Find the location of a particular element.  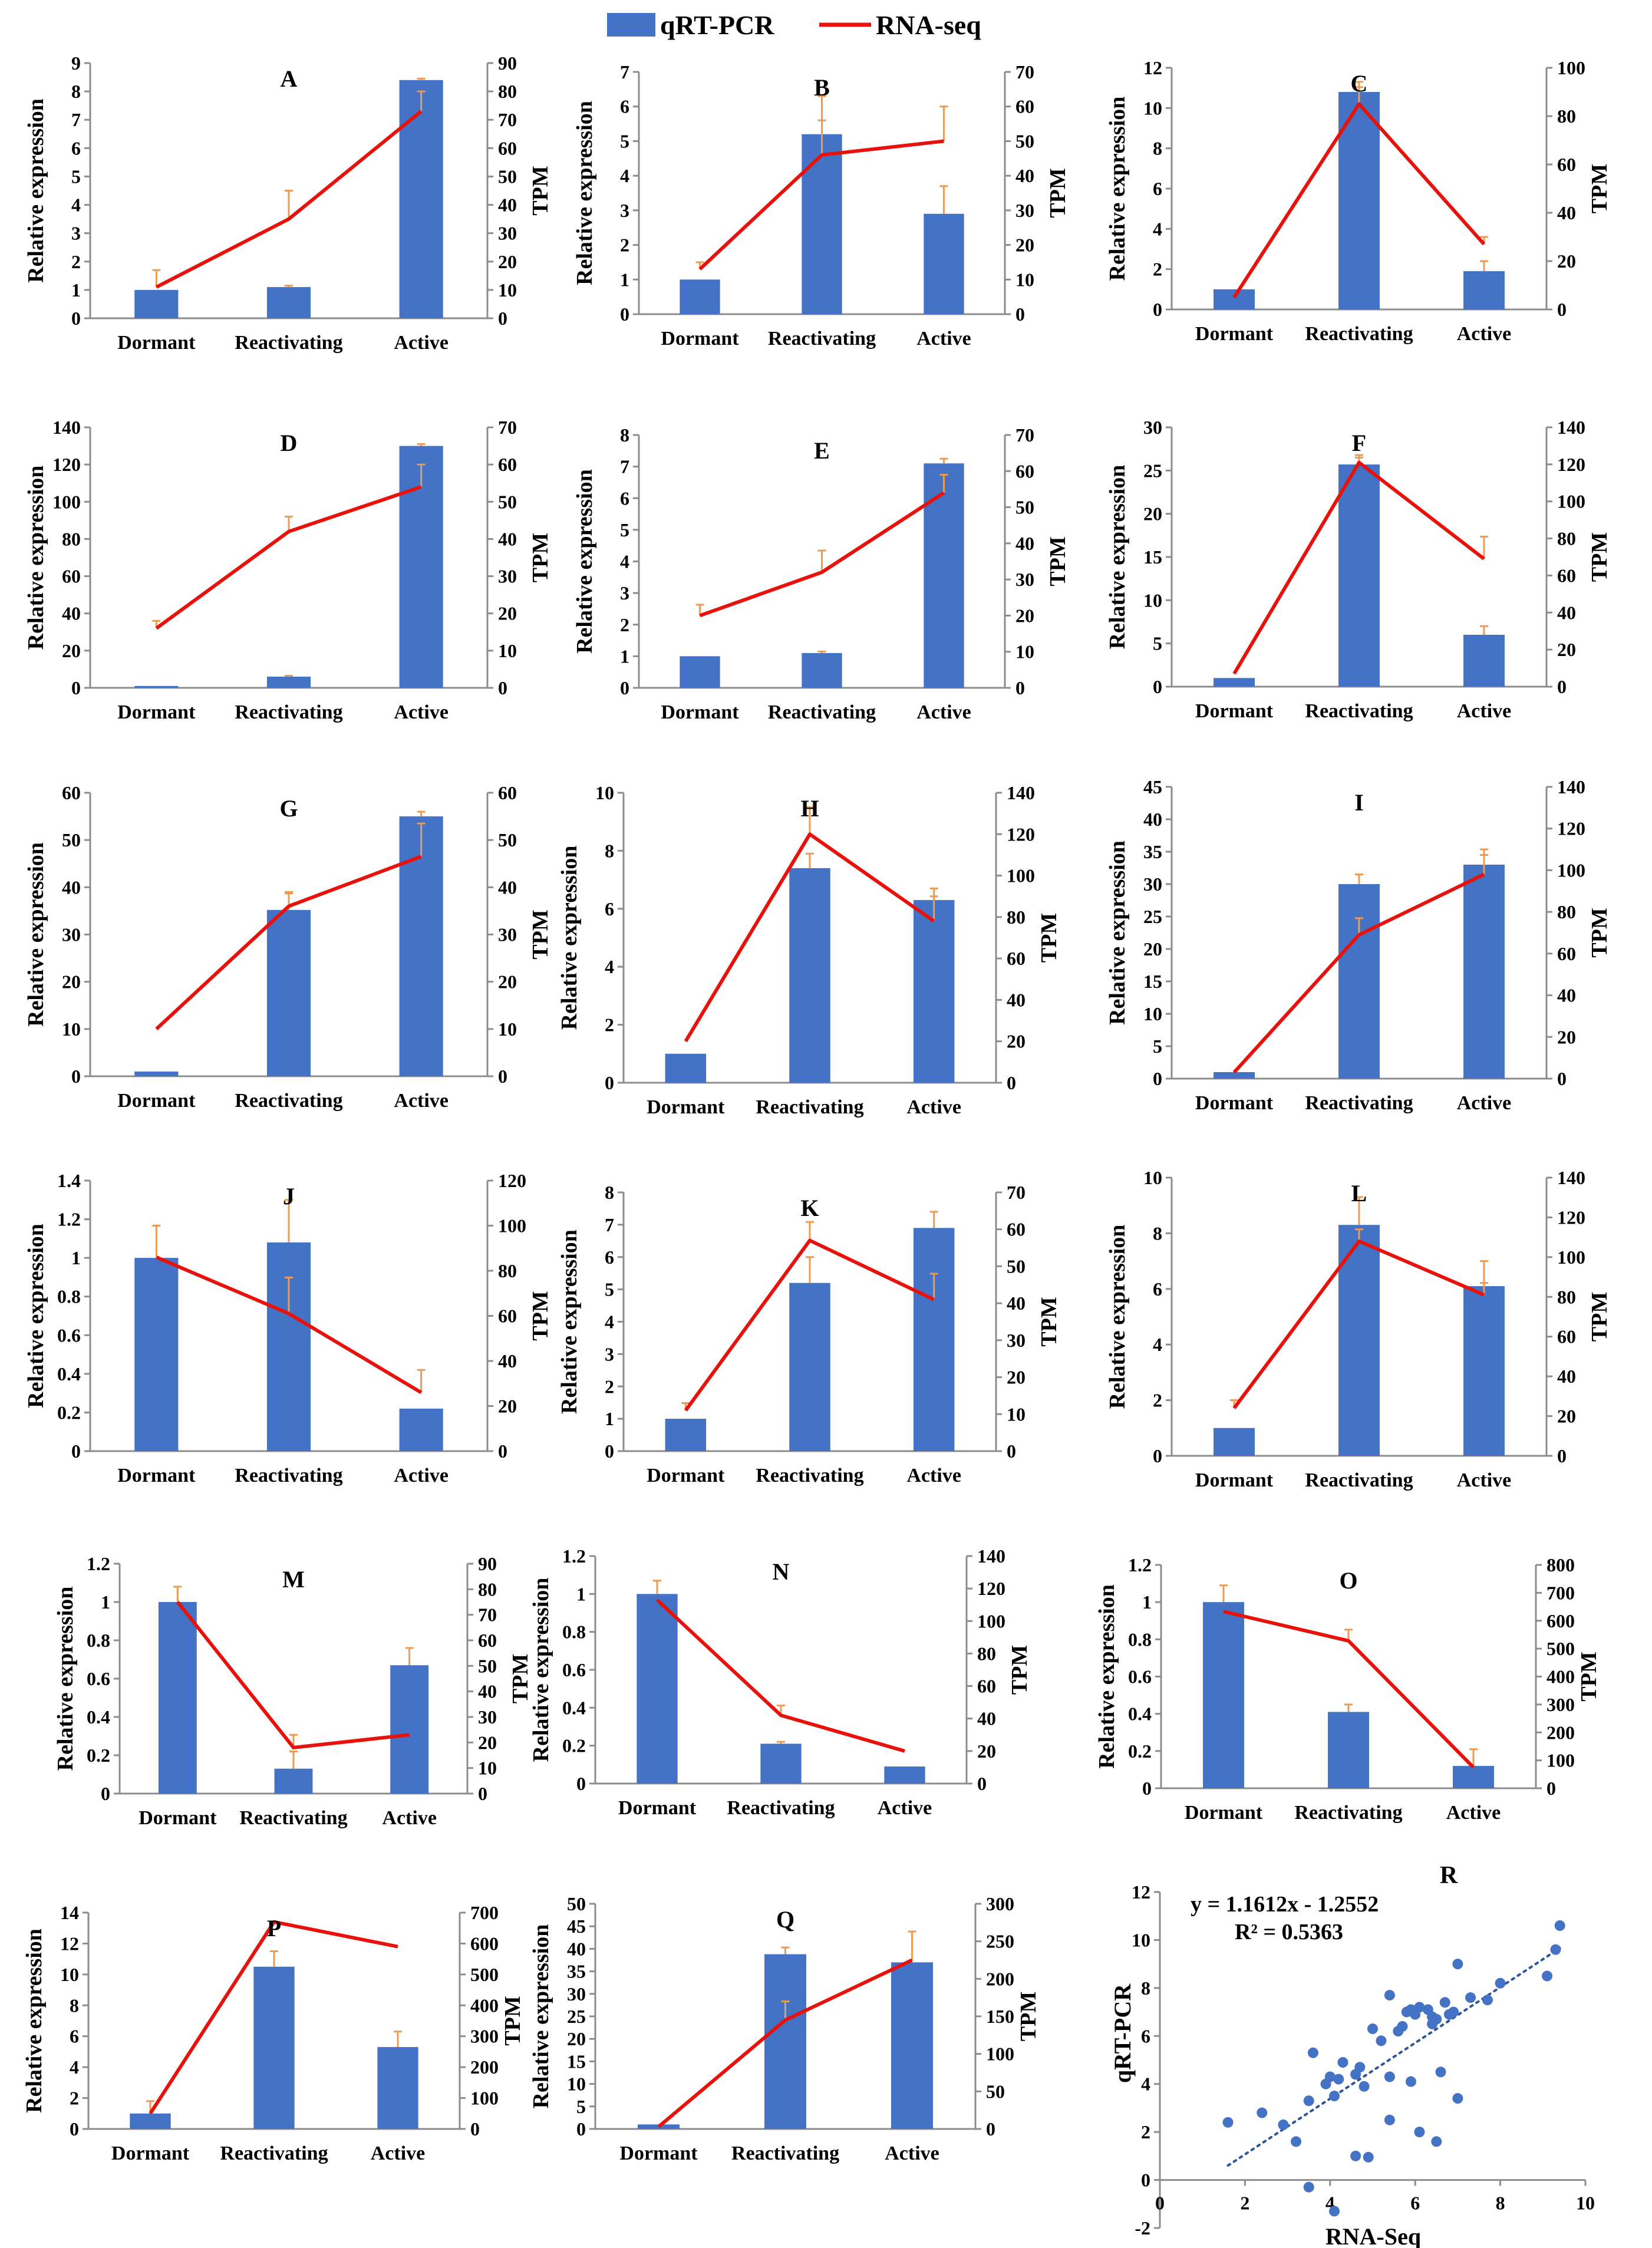

right-tick-label: 300 is located at coordinates (1561, 1704).